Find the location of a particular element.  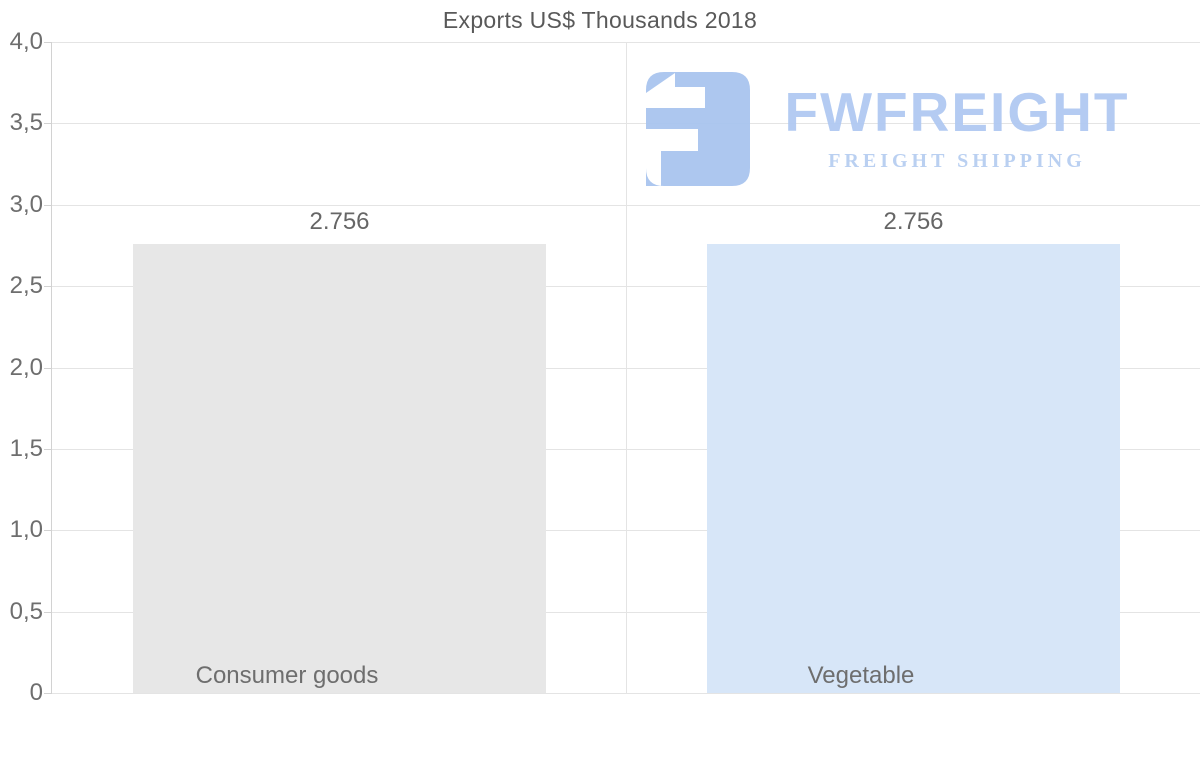

fwfreight-watermark: FWFREIGHT FREIGHT SHIPPING is located at coordinates (901, 132).